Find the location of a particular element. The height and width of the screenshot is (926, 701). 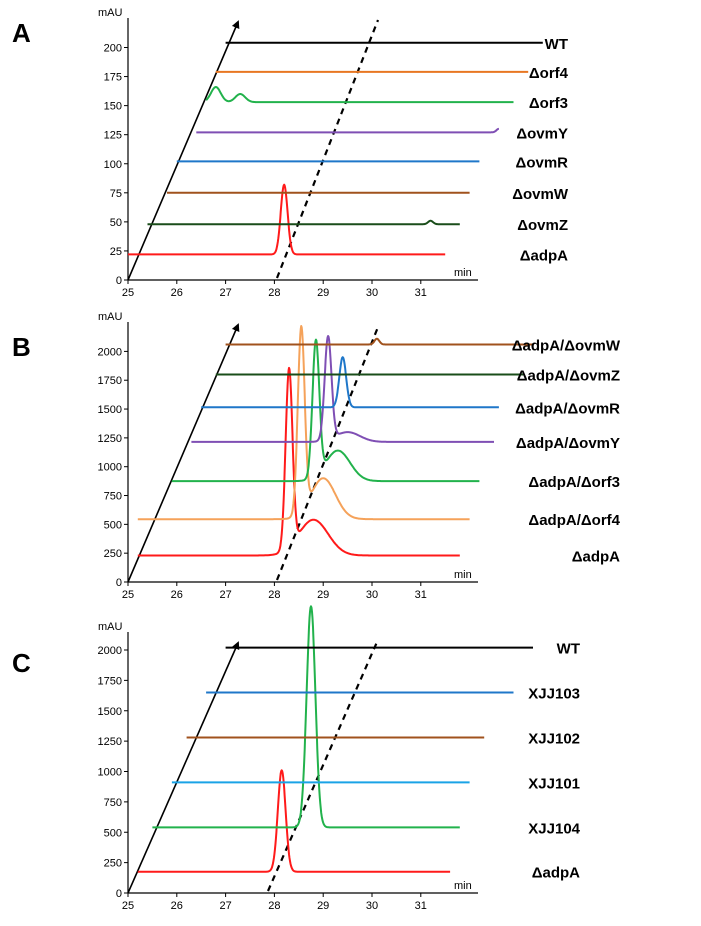

y-tick-label: 150 is located at coordinates (113, 107).